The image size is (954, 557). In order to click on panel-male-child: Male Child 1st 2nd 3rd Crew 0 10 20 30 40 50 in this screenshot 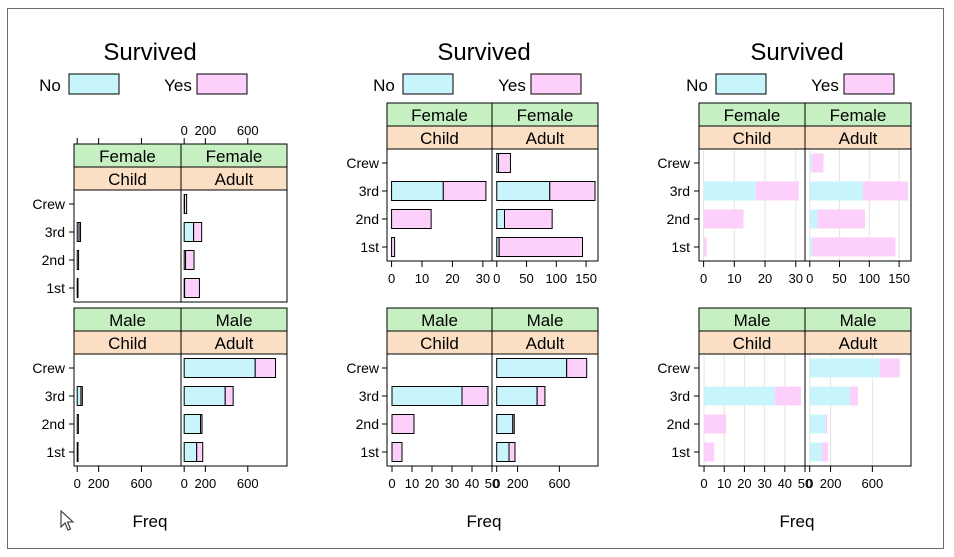, I will do `click(422, 399)`.